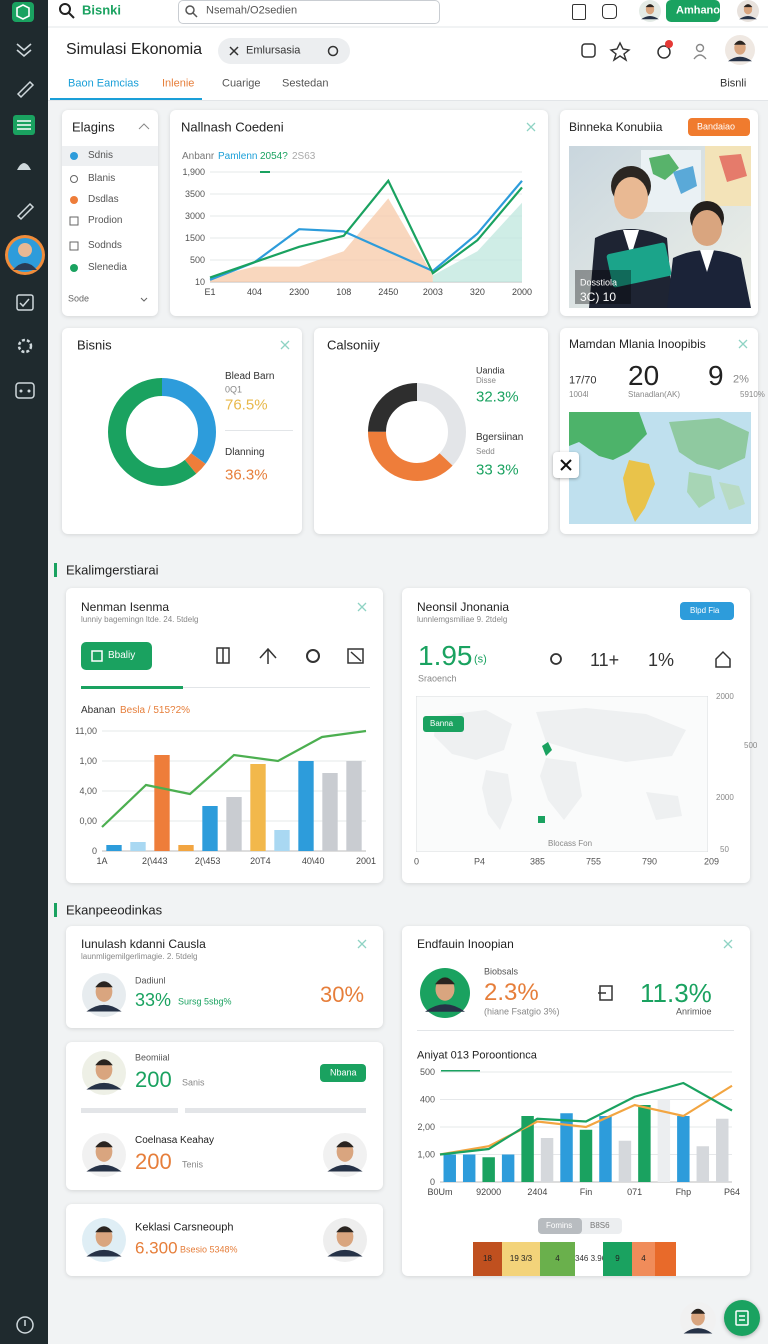 This screenshot has width=768, height=1344. I want to click on x-tick-label: 2000, so click(522, 292).